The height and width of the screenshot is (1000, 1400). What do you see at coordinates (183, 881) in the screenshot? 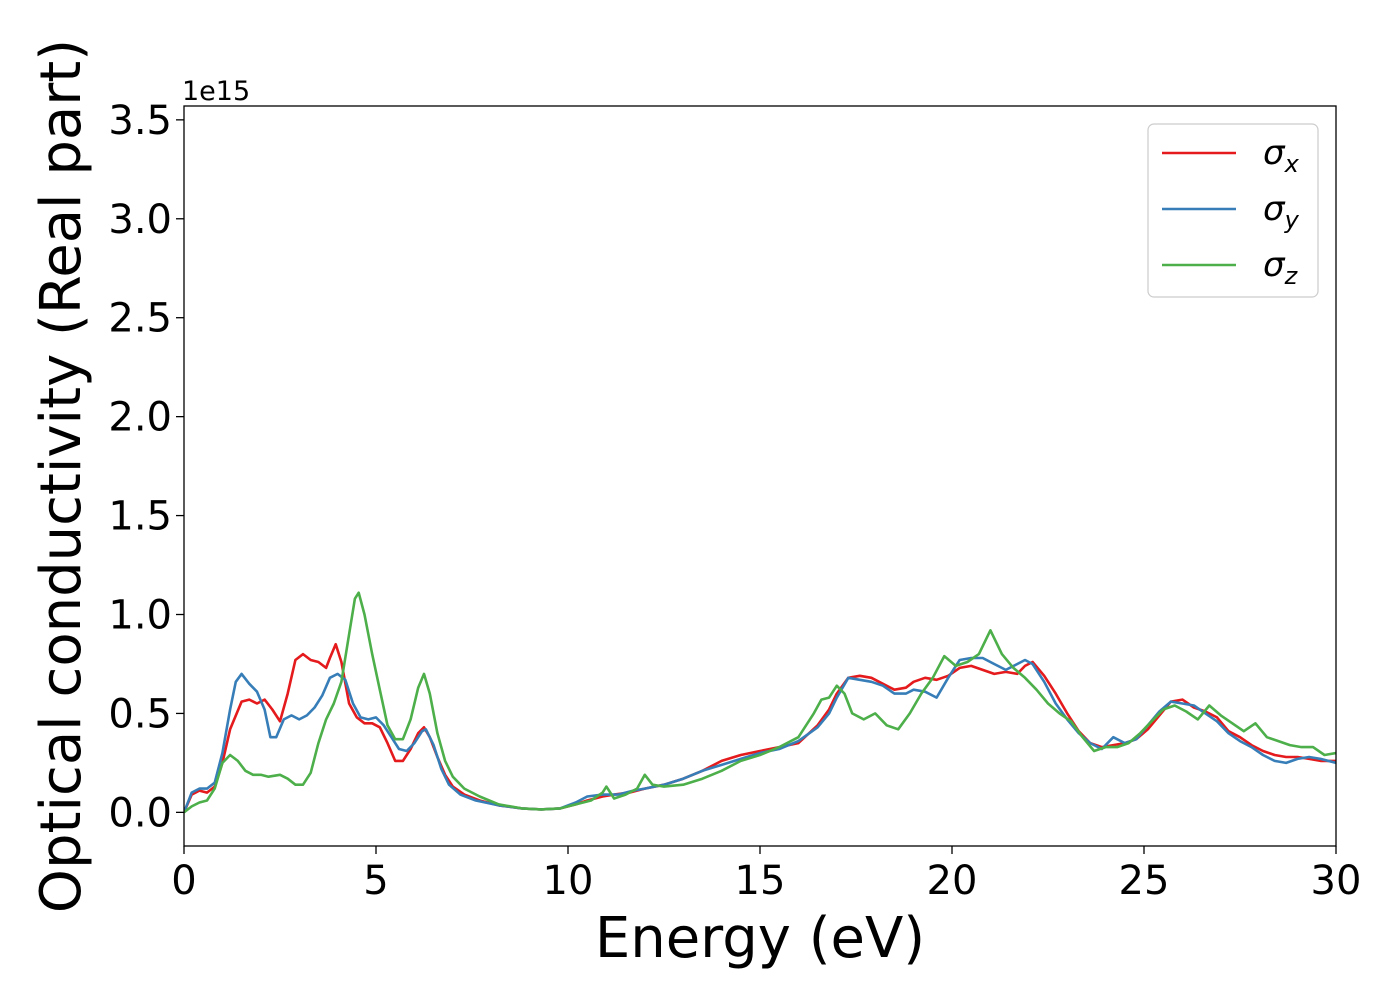
I see `x-tick-label: 0` at bounding box center [183, 881].